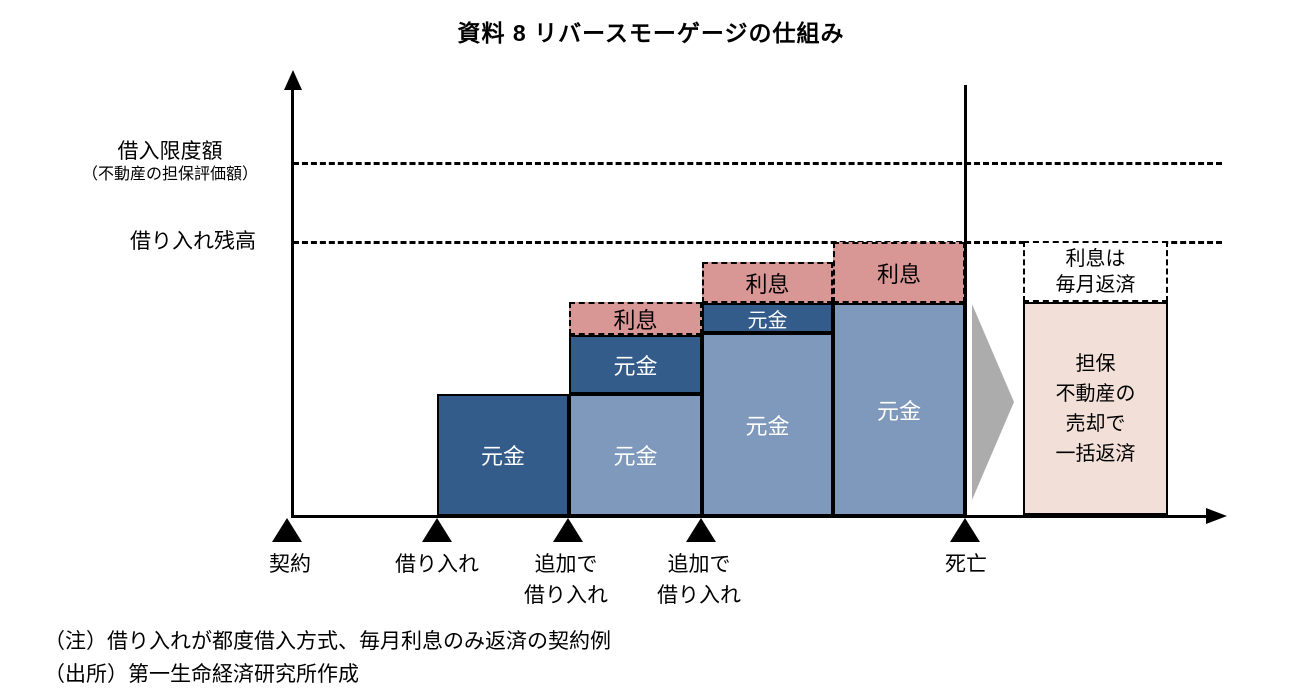 This screenshot has height=700, width=1302. What do you see at coordinates (169, 174) in the screenshot?
I see `borrow-limit-label-line2: （不動産の担保評価額）` at bounding box center [169, 174].